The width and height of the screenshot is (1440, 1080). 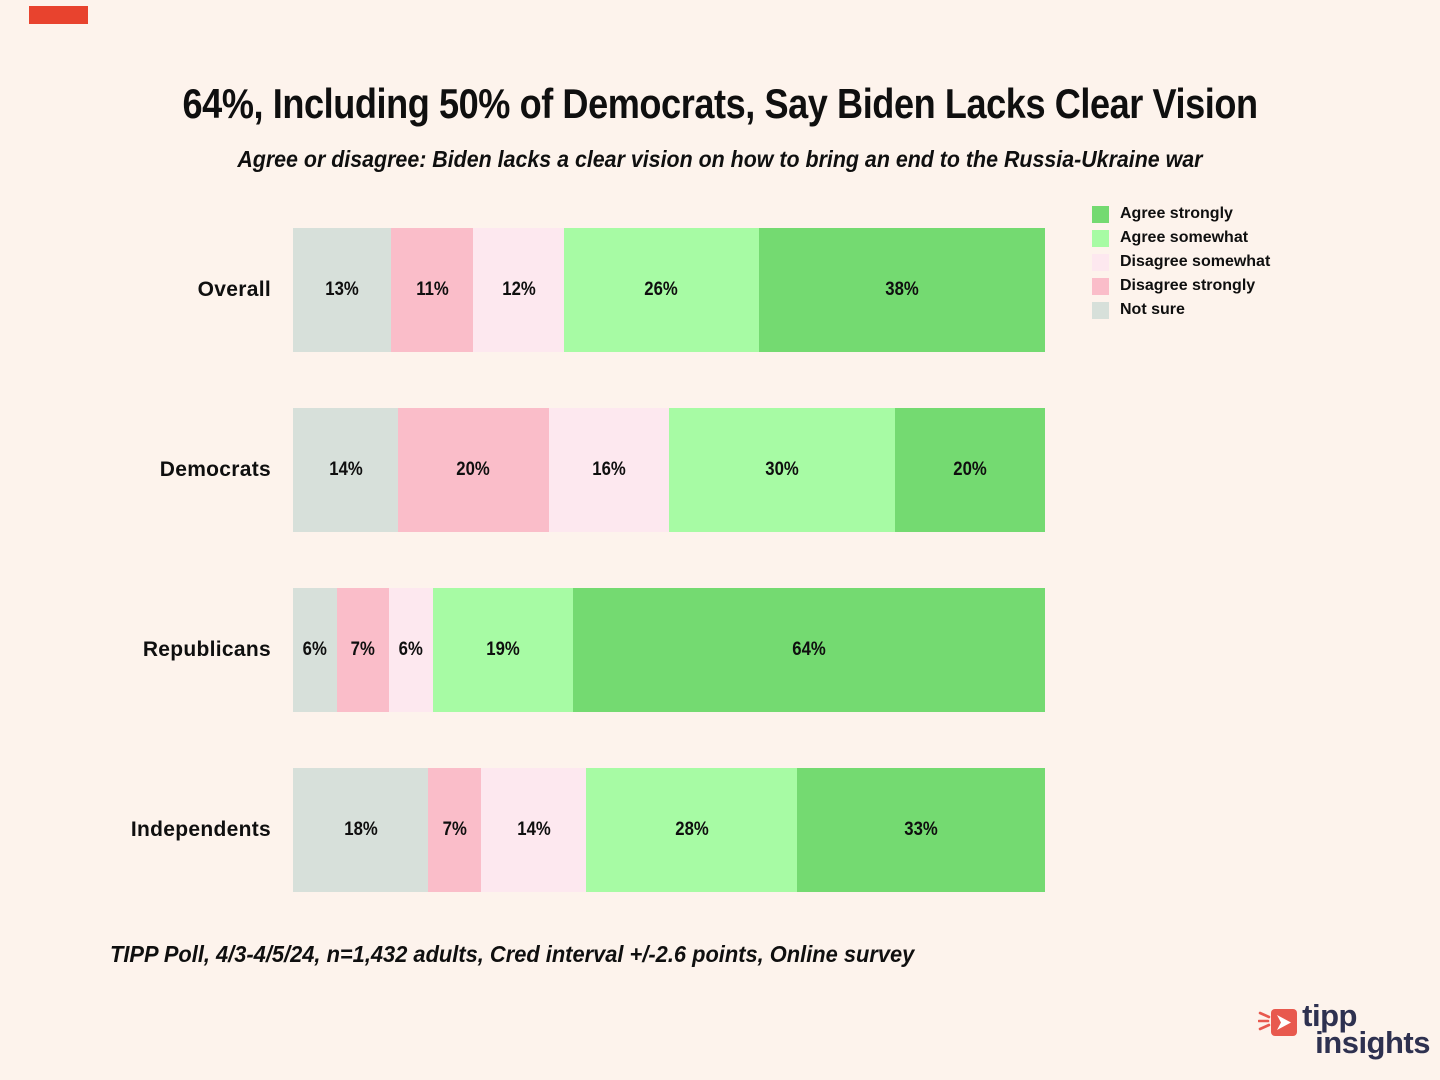 I want to click on bar-segment: 19%, so click(x=503, y=650).